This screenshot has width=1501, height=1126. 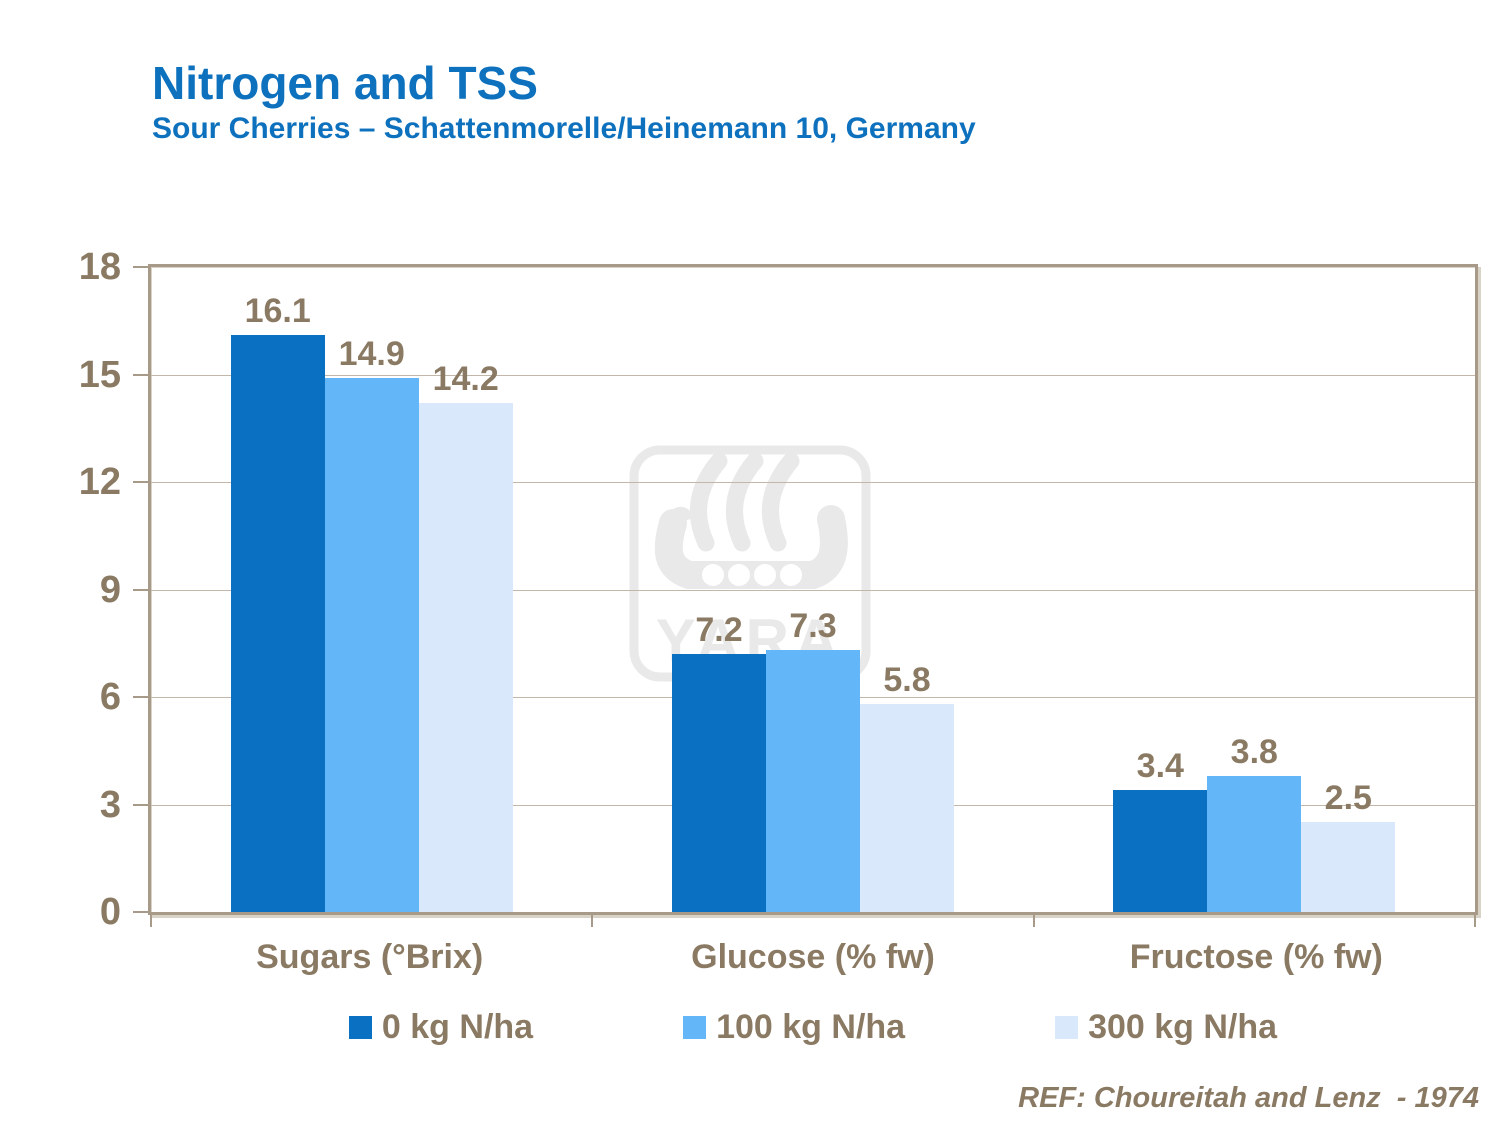 I want to click on chart-legend: 0 kg N/ha 100 kg N/ha 300 kg N/ha, so click(x=813, y=1027).